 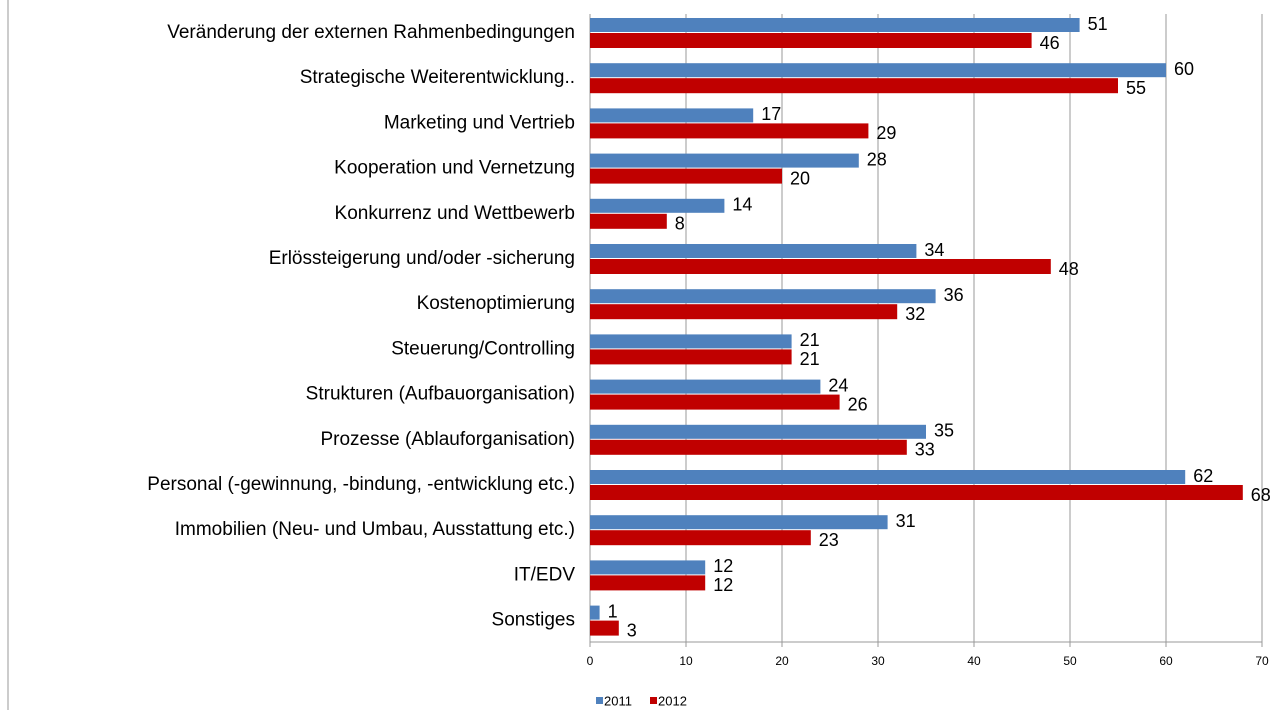 I want to click on data-label: 55, so click(x=1136, y=88).